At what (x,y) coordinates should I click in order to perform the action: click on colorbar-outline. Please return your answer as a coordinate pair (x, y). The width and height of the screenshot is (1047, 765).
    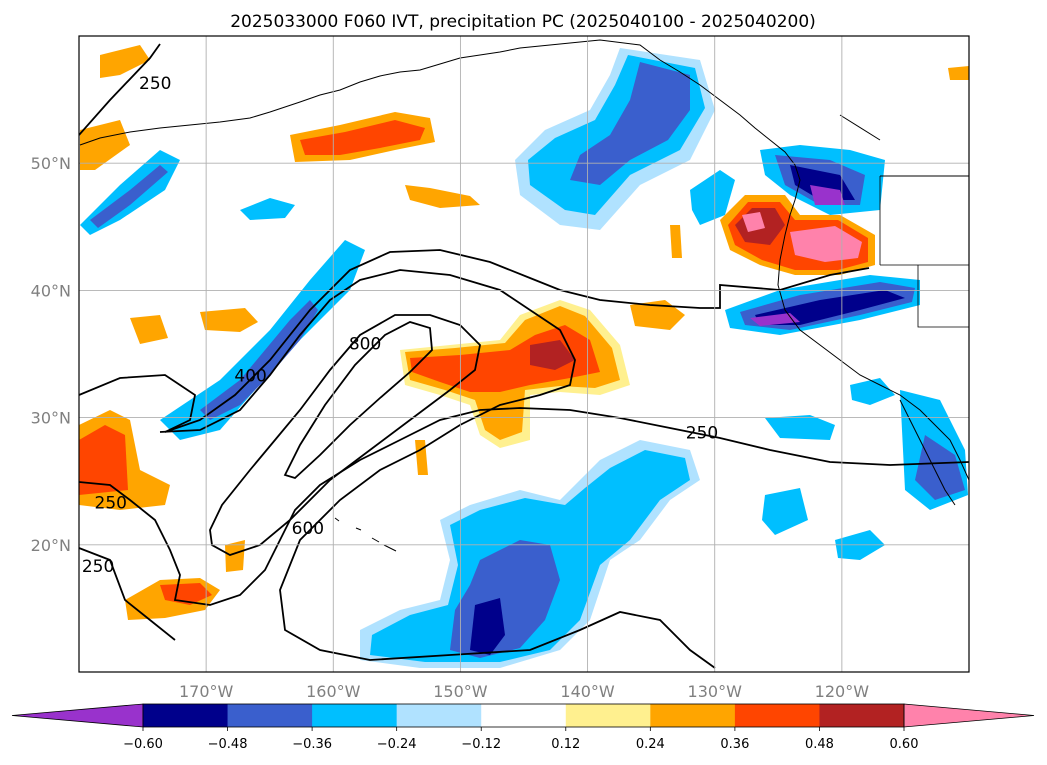
    Looking at the image, I should click on (523, 715).